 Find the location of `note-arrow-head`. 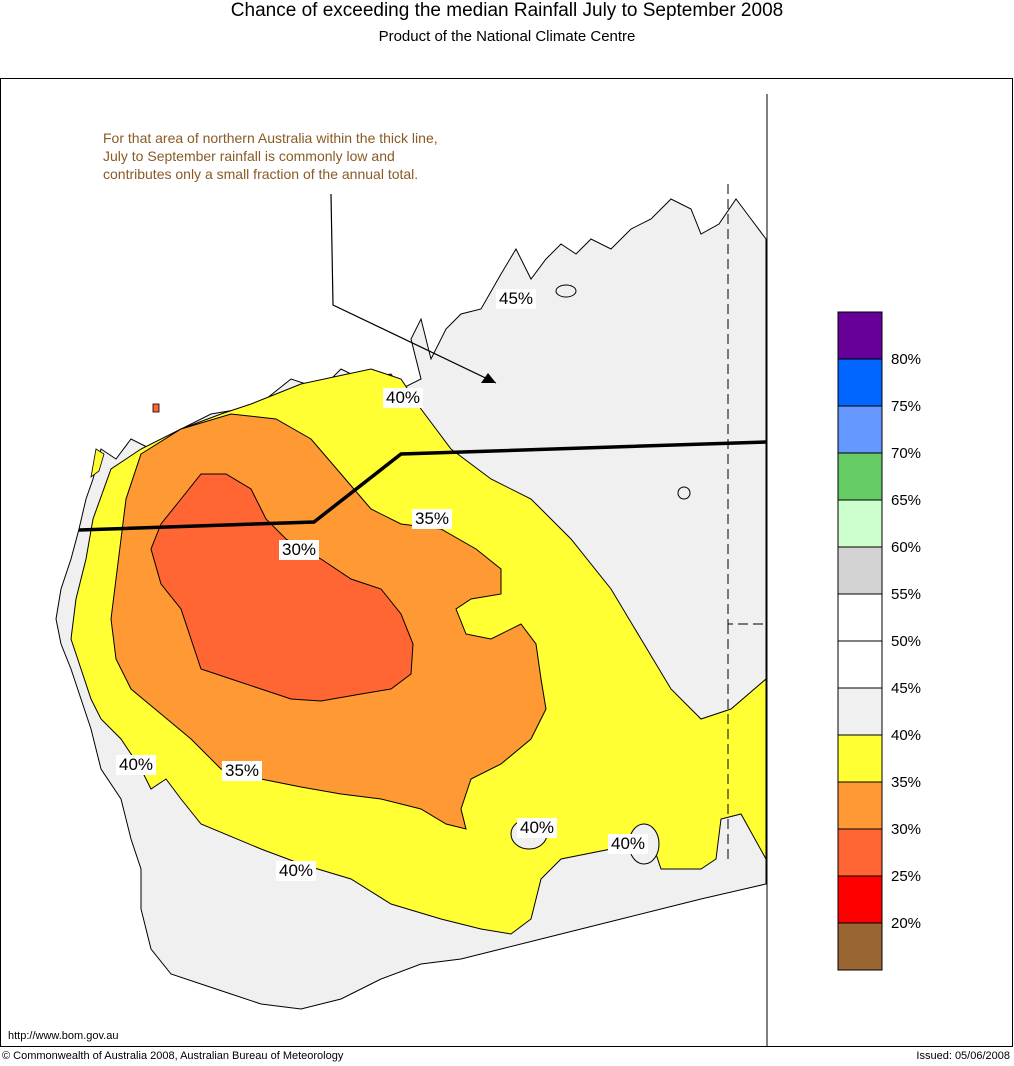

note-arrow-head is located at coordinates (488, 378).